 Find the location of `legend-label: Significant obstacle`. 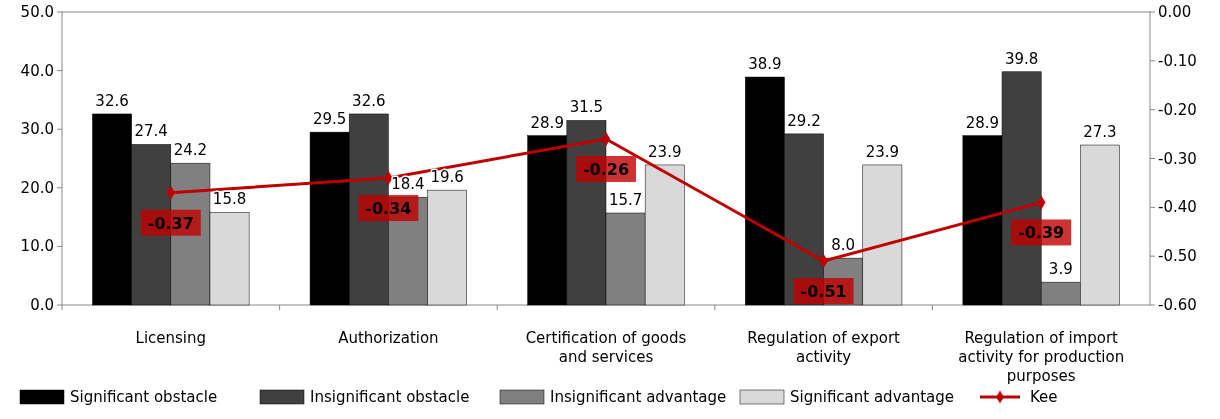

legend-label: Significant obstacle is located at coordinates (144, 397).